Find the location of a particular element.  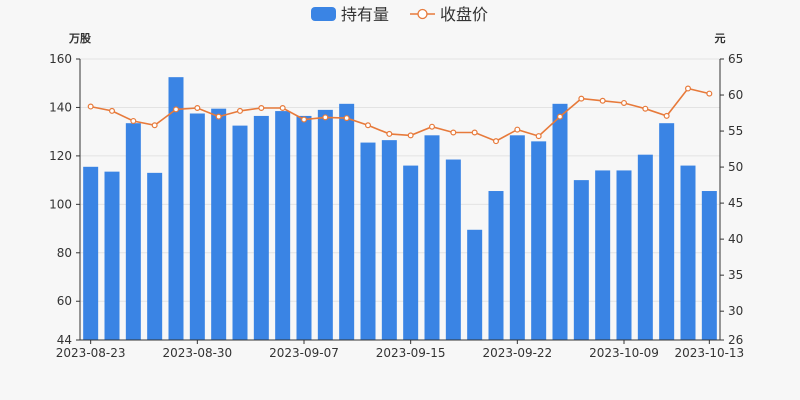

y-right-tick-label-3: 40 is located at coordinates (735, 239).